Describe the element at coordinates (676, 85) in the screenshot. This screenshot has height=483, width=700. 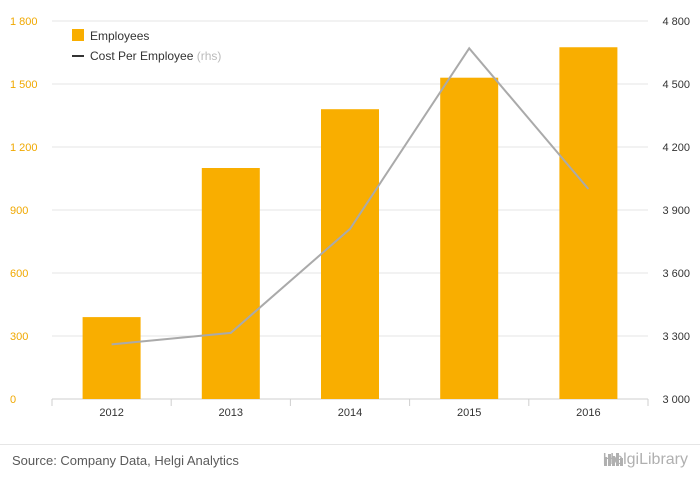
I see `y-right-tick-label: 4 500` at that location.